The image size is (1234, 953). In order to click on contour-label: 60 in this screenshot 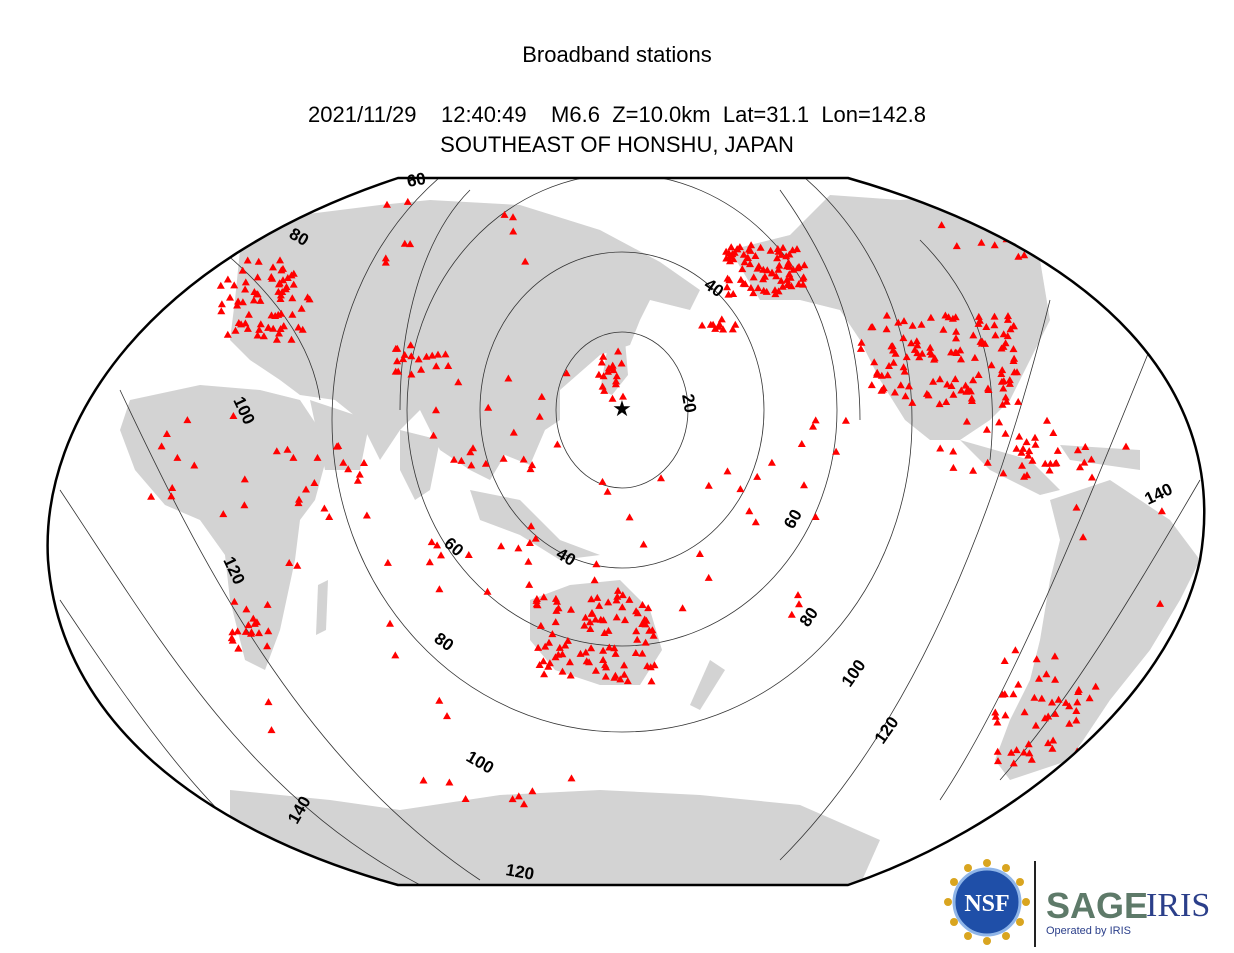, I will do `click(453, 547)`.